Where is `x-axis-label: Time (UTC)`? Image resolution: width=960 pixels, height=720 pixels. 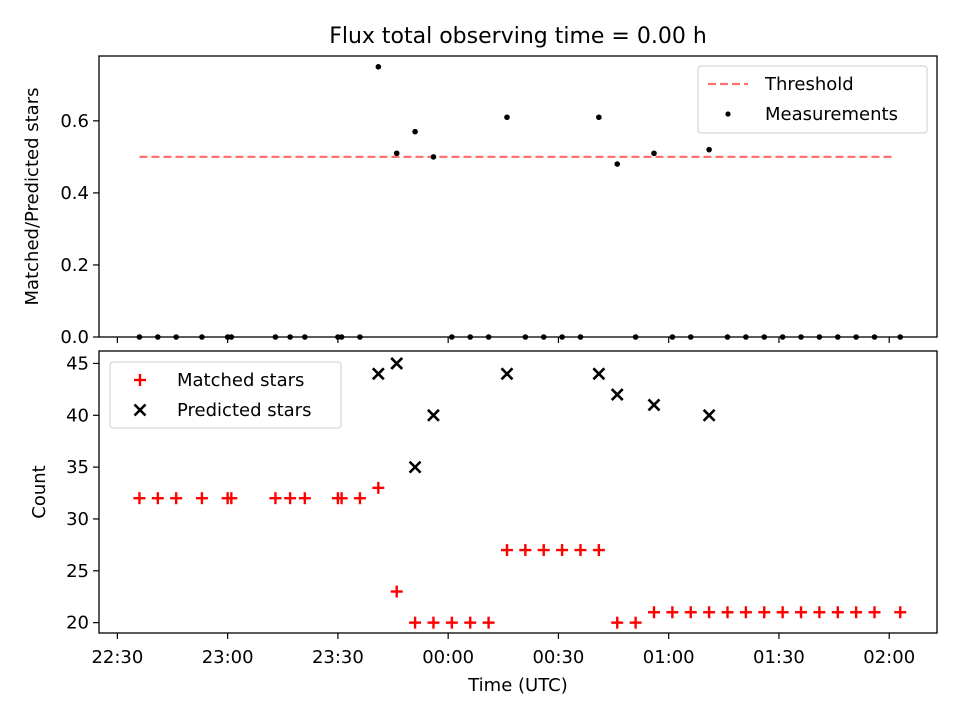
x-axis-label: Time (UTC) is located at coordinates (517, 685).